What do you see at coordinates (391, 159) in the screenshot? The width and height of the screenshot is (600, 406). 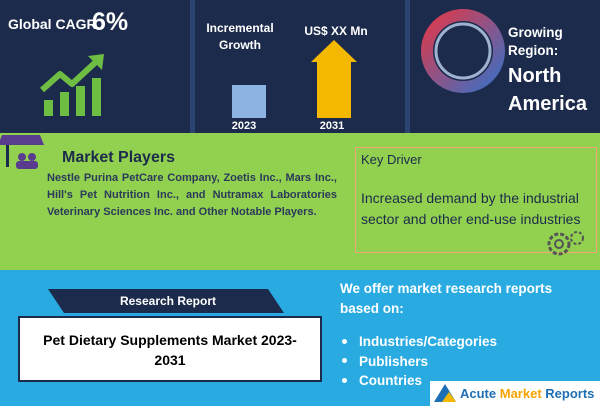 I see `driver-title: Key Driver` at bounding box center [391, 159].